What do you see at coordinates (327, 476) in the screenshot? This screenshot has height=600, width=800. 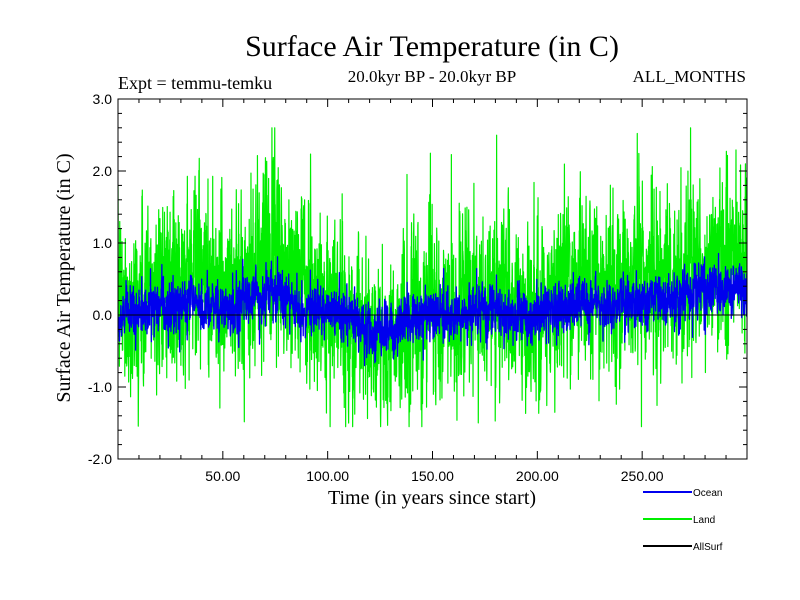 I see `x-tick-label: 100.00` at bounding box center [327, 476].